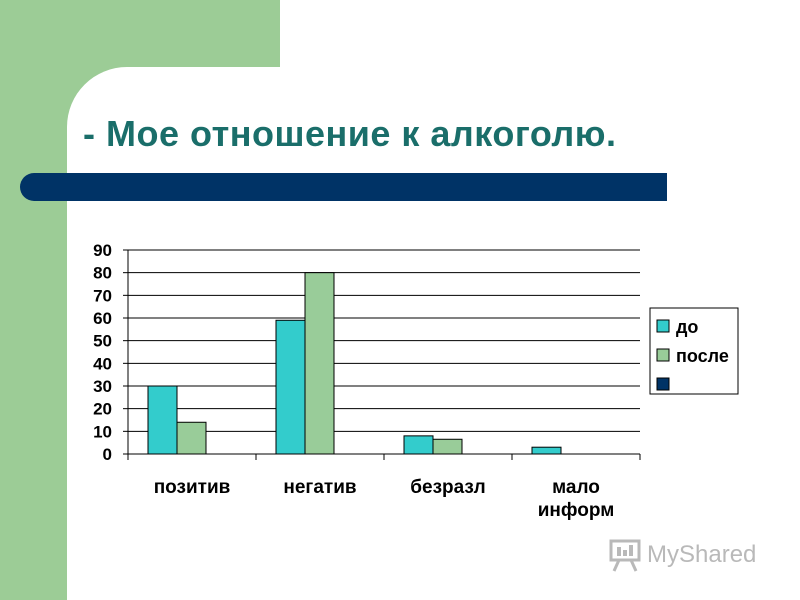 The height and width of the screenshot is (600, 800). I want to click on bar-после-позитив, so click(191, 438).